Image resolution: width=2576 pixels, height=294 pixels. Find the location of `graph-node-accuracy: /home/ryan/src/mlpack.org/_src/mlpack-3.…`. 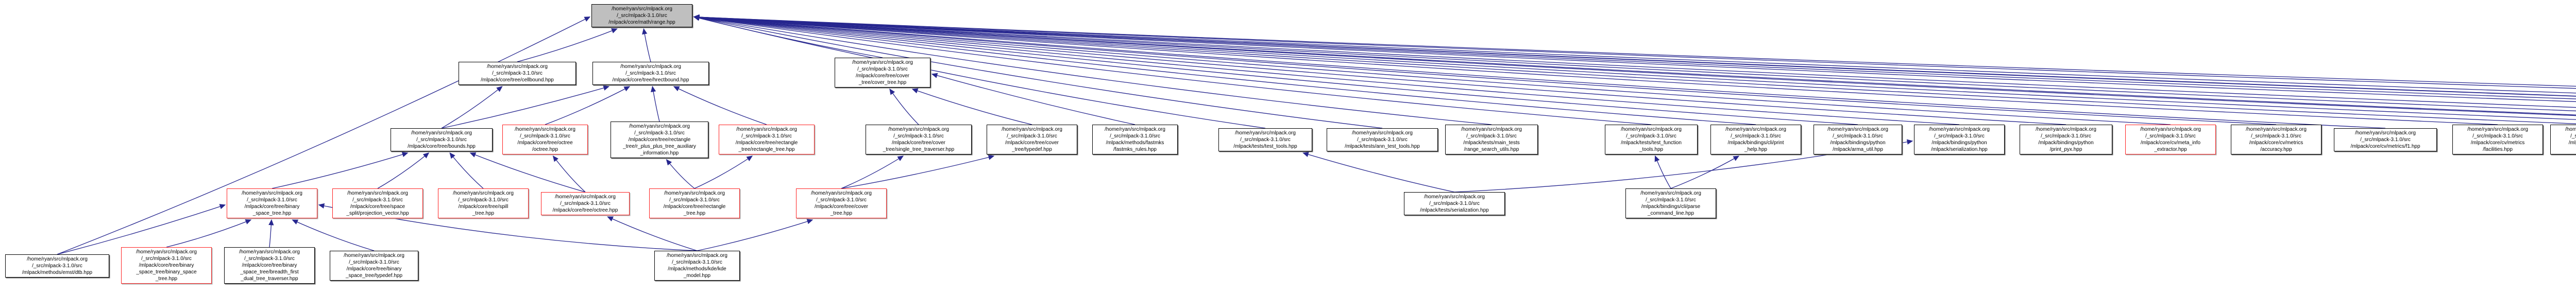

graph-node-accuracy: /home/ryan/src/mlpack.org/_src/mlpack-3.… is located at coordinates (2276, 139).